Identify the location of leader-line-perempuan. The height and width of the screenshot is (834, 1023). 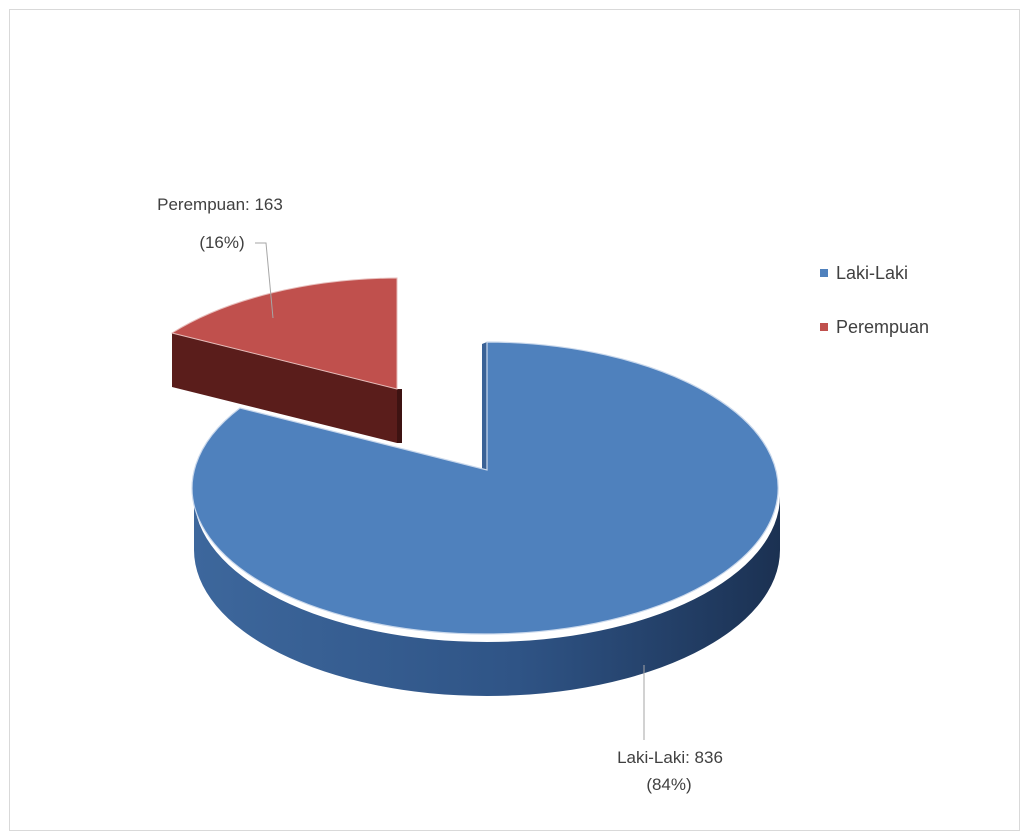
(264, 280).